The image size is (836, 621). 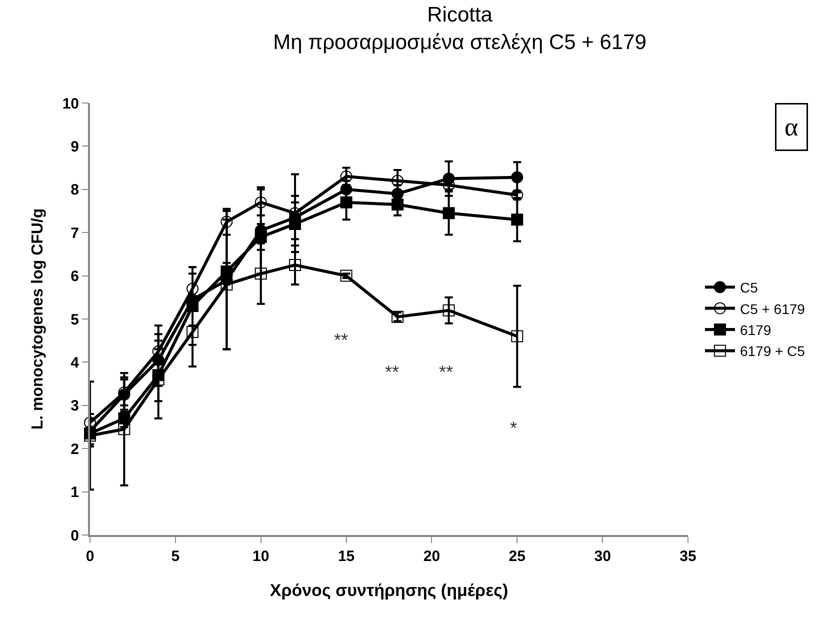 What do you see at coordinates (38, 319) in the screenshot?
I see `y-axis-title: L. monocytogenes log CFU/g` at bounding box center [38, 319].